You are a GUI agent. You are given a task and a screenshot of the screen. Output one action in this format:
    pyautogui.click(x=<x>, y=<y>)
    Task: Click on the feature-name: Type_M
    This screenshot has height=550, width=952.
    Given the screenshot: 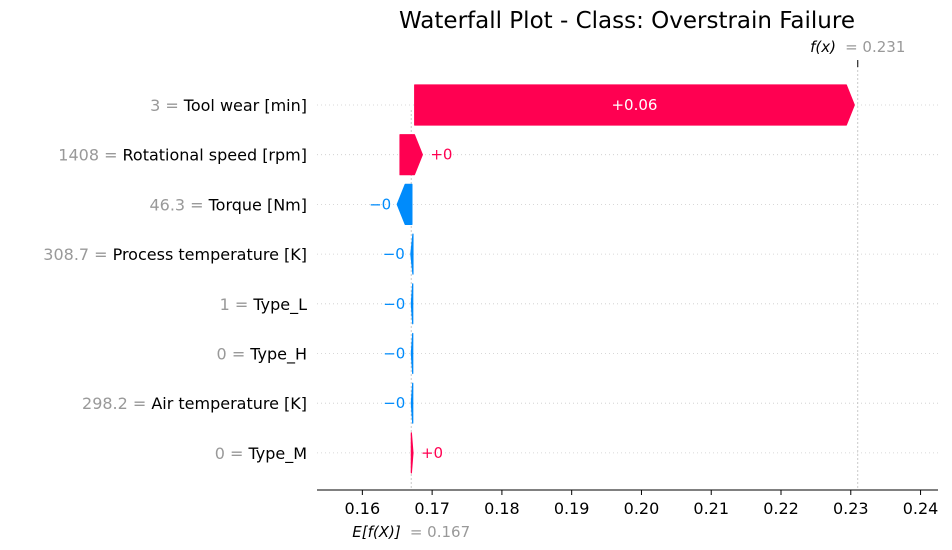 What is the action you would take?
    pyautogui.click(x=277, y=454)
    